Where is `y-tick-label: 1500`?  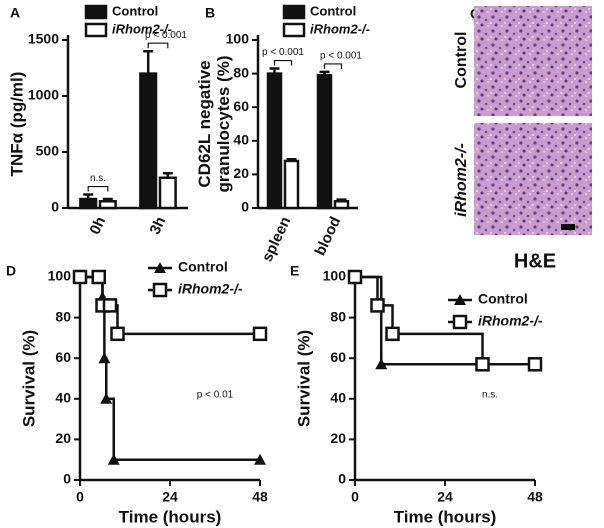 y-tick-label: 1500 is located at coordinates (43, 39).